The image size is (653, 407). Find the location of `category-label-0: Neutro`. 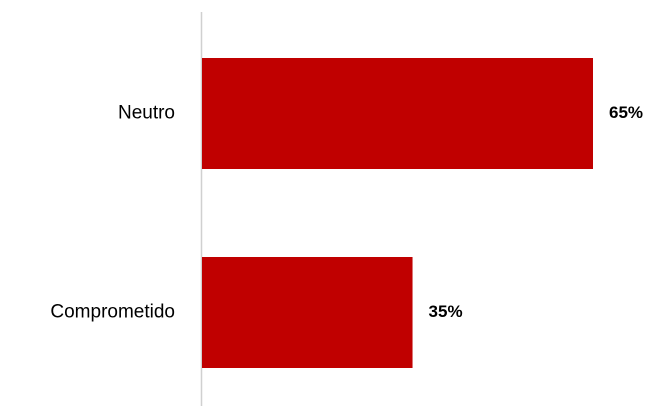

category-label-0: Neutro is located at coordinates (146, 113).